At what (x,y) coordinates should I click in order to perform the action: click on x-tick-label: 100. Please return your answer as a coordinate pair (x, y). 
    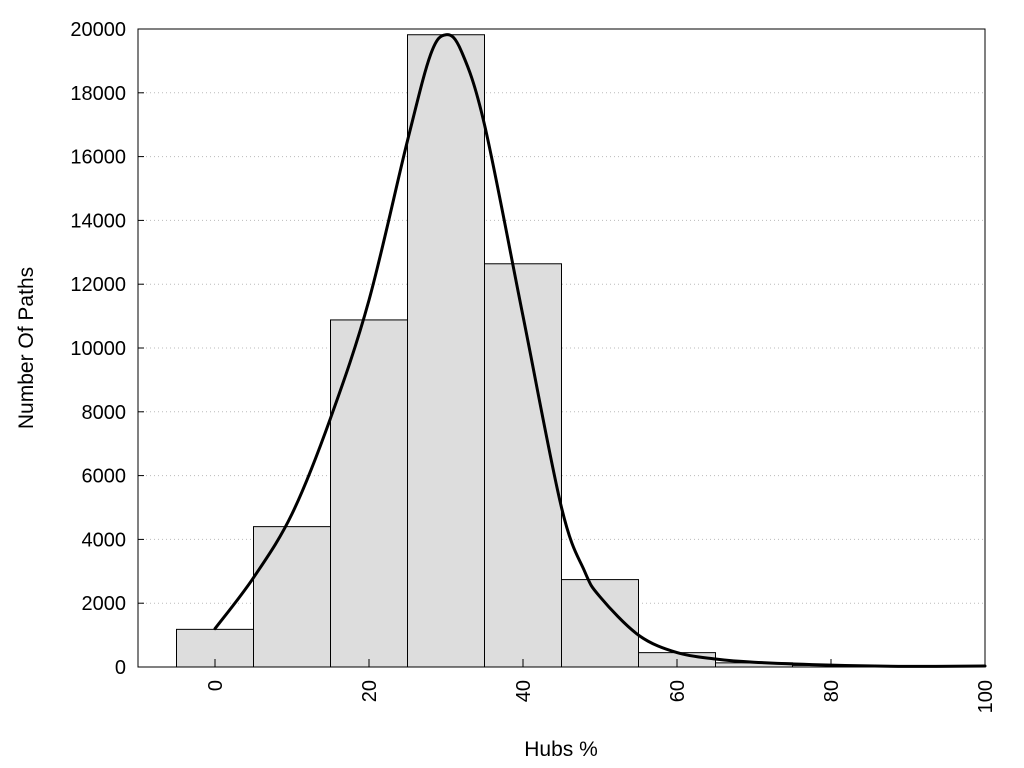
    Looking at the image, I should click on (986, 696).